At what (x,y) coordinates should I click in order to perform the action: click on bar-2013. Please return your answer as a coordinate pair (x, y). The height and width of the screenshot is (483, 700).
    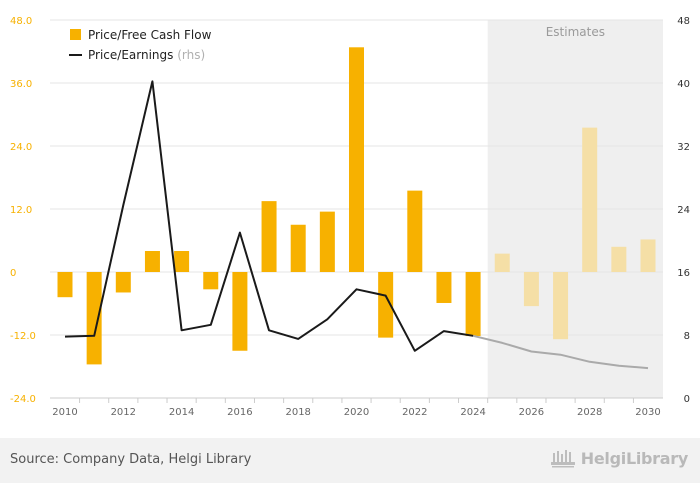
    Looking at the image, I should click on (152, 261).